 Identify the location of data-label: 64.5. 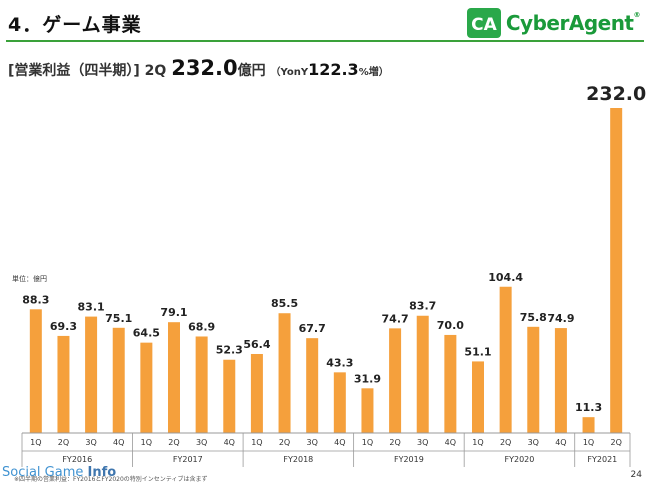
(146, 333).